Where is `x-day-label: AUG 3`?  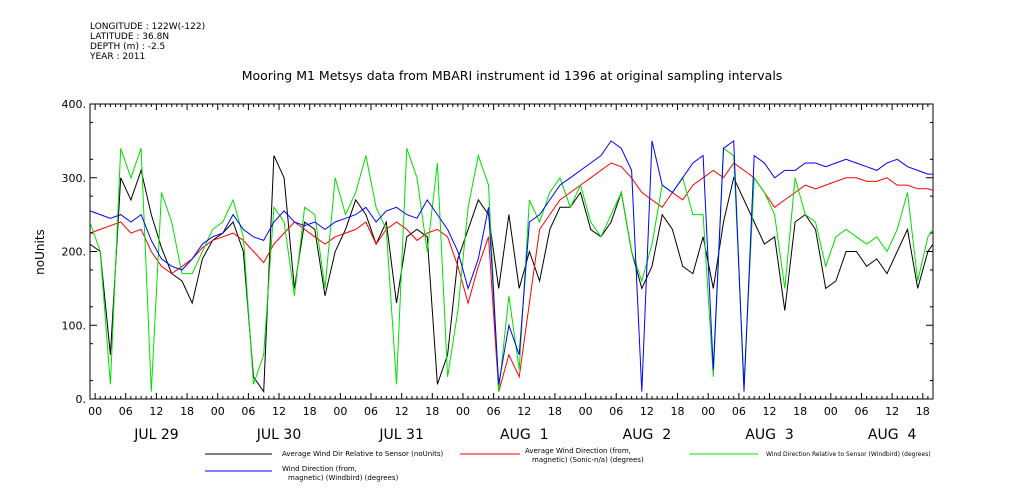 x-day-label: AUG 3 is located at coordinates (769, 435).